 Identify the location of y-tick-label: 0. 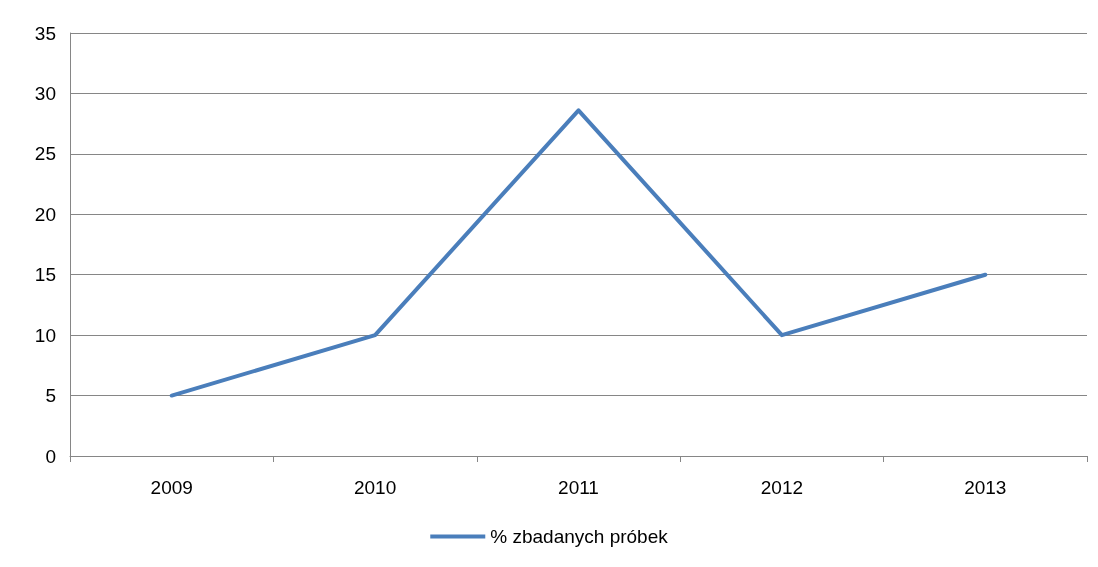
(50, 456).